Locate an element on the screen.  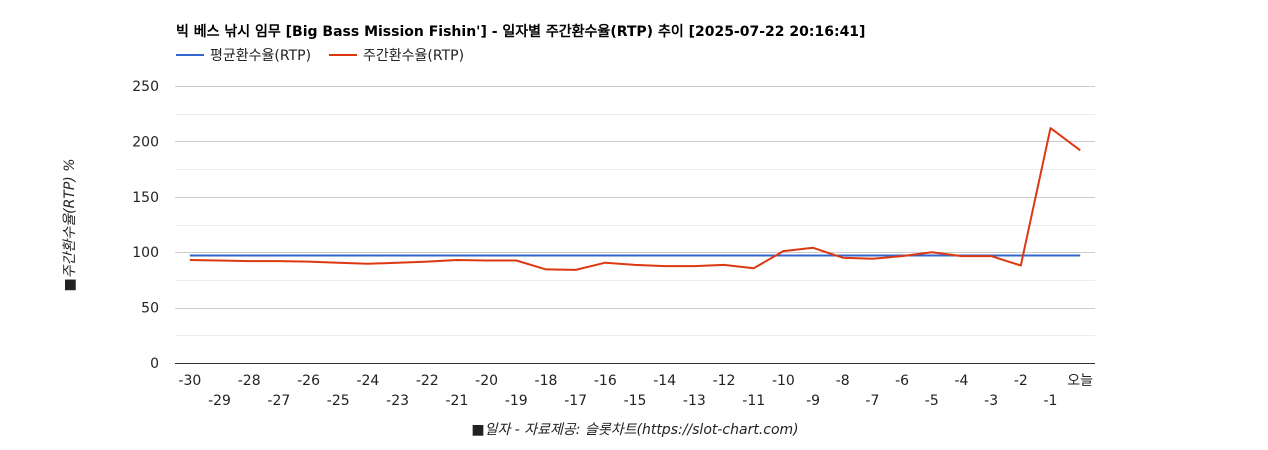
x-tick-label: -11 is located at coordinates (753, 401).